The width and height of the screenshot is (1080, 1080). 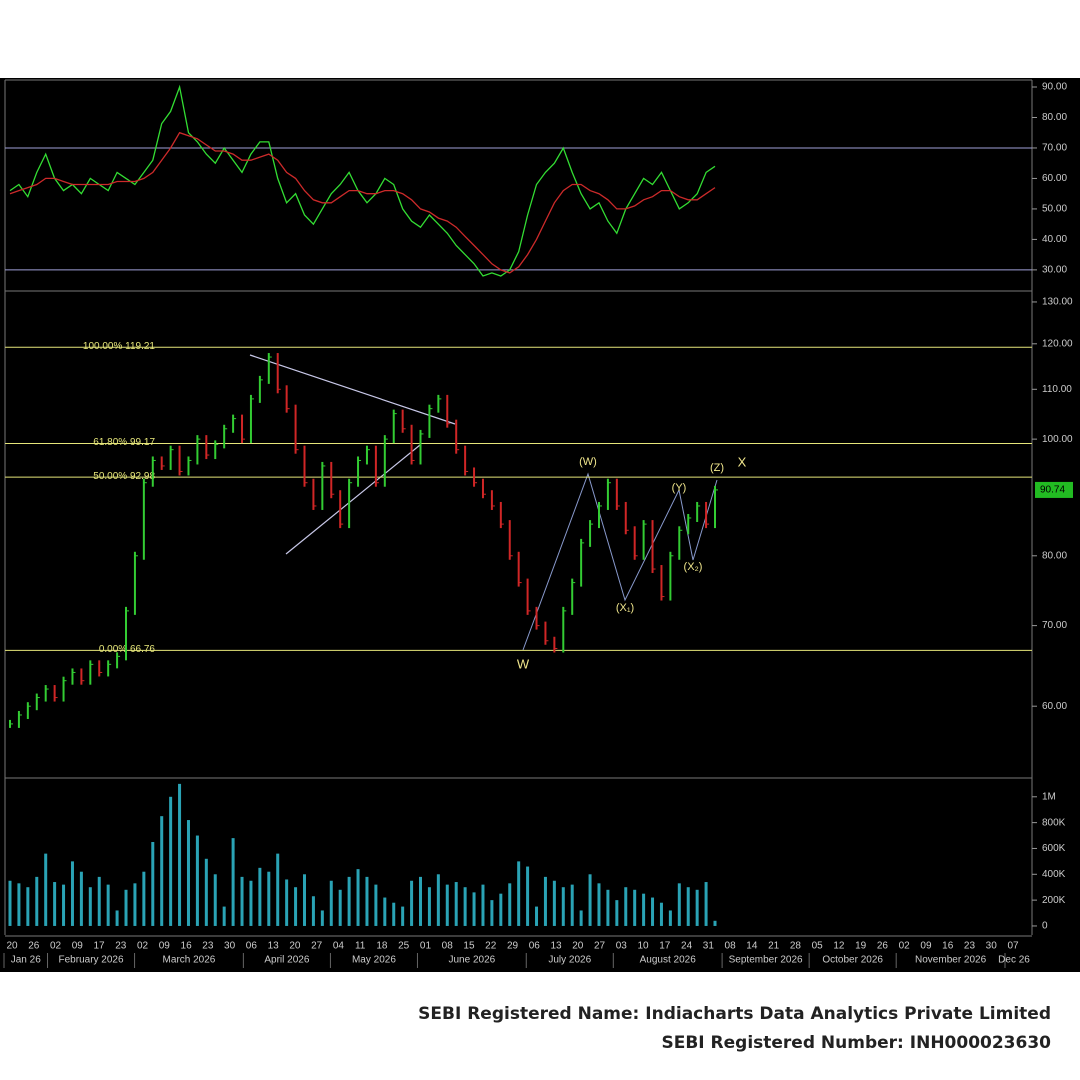 What do you see at coordinates (709, 946) in the screenshot?
I see `x-tick-label: 31` at bounding box center [709, 946].